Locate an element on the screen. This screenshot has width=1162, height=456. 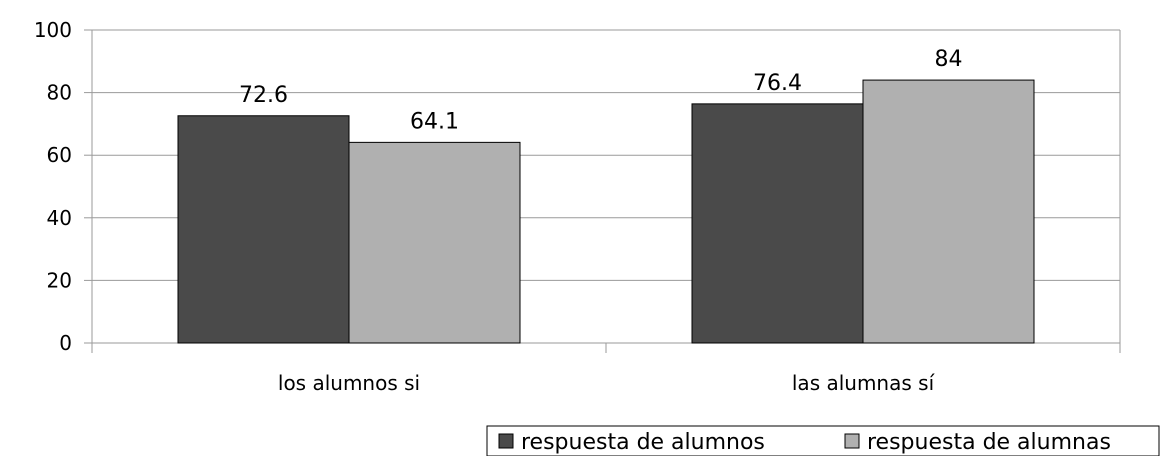
x-category-label: los alumnos si is located at coordinates (349, 383).